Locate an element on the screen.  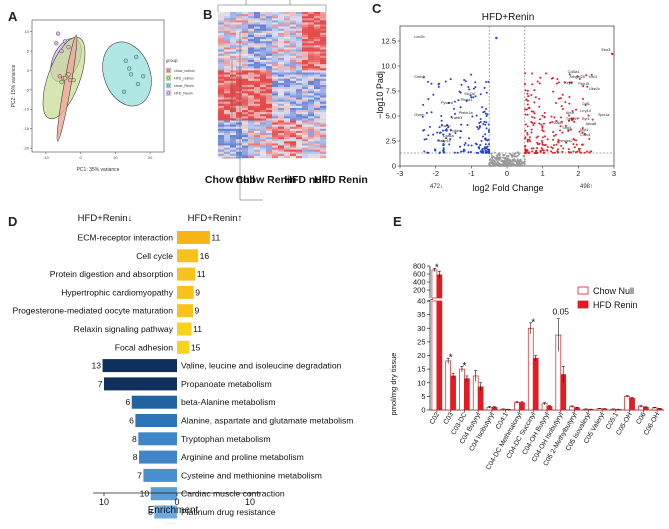
pca-legend-marker is located at coordinates (168, 93).